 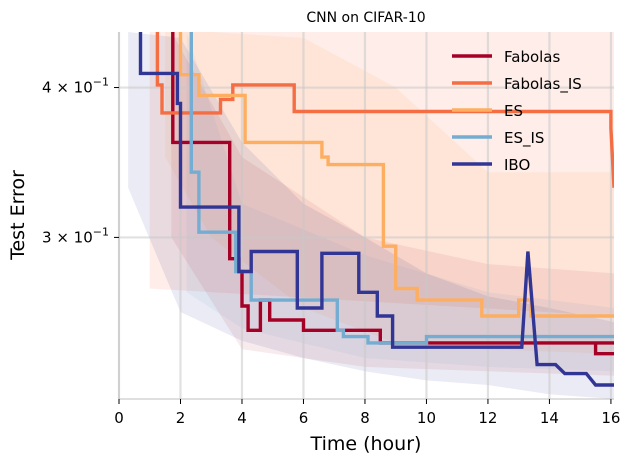 What do you see at coordinates (513, 111) in the screenshot?
I see `legend-label-es: ES` at bounding box center [513, 111].